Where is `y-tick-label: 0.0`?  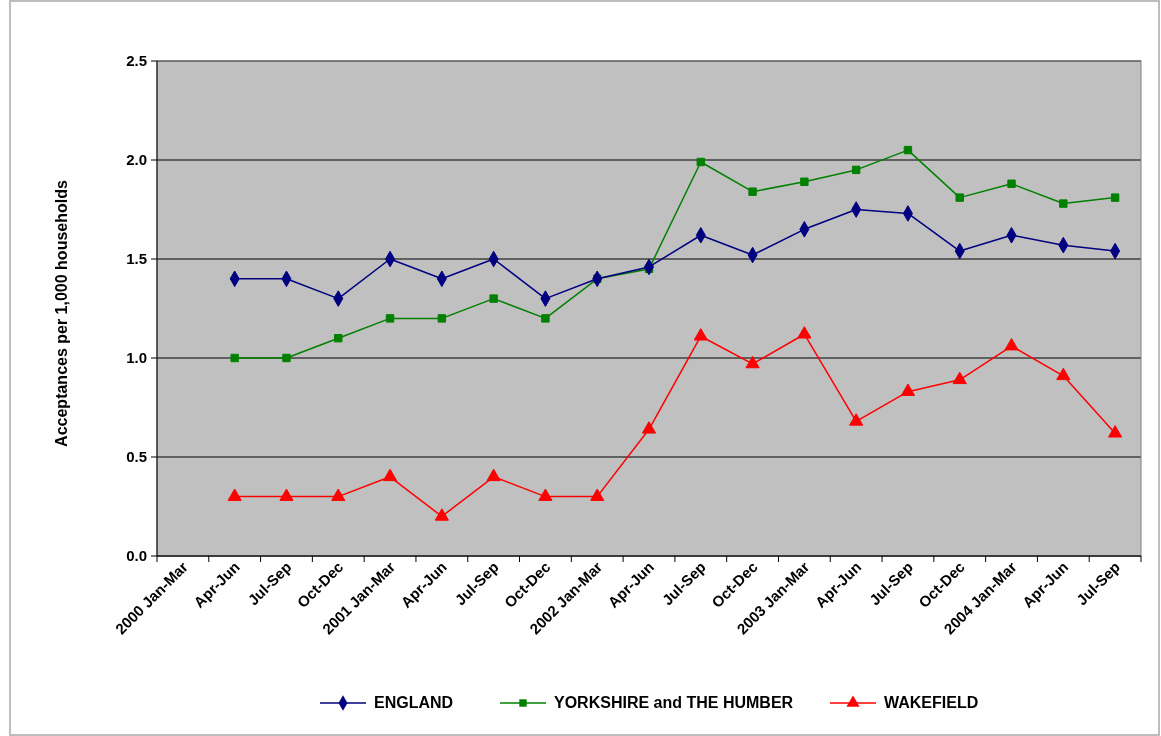 y-tick-label: 0.0 is located at coordinates (136, 555).